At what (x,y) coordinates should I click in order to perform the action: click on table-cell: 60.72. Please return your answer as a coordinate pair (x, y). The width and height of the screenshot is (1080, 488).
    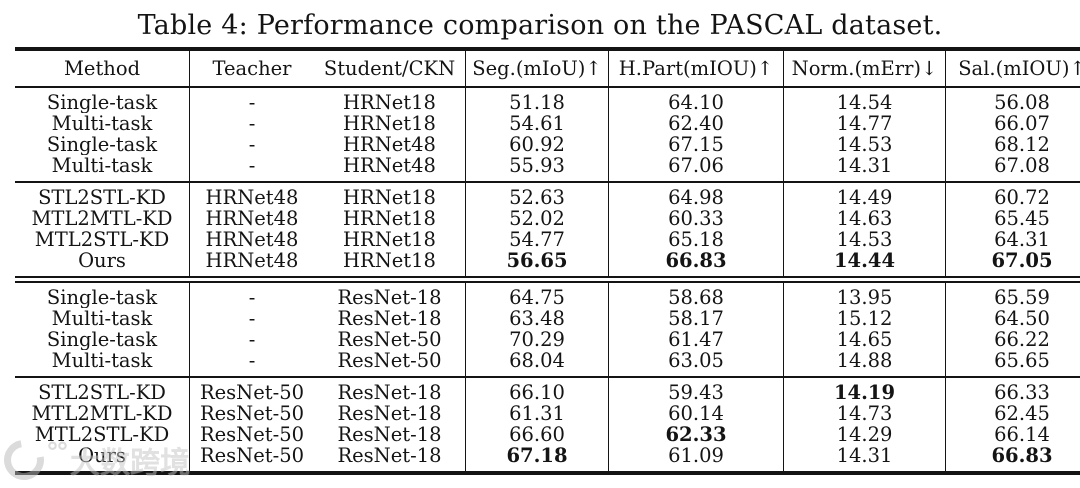
    Looking at the image, I should click on (1013, 195).